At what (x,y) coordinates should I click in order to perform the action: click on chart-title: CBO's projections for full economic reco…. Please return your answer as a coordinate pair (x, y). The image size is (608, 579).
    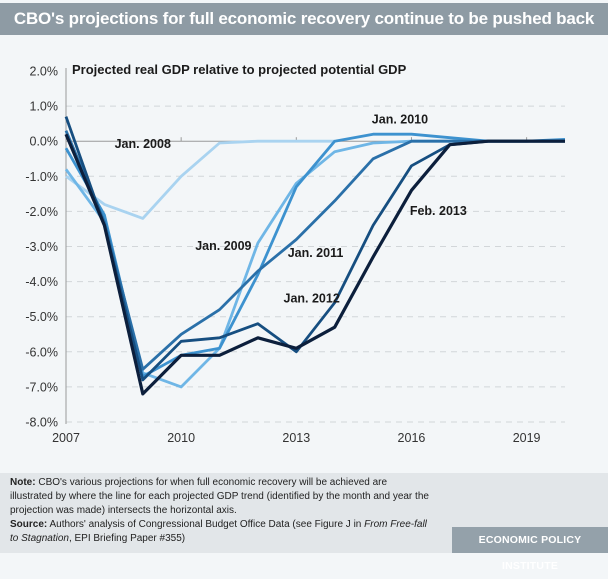
    Looking at the image, I should click on (304, 19).